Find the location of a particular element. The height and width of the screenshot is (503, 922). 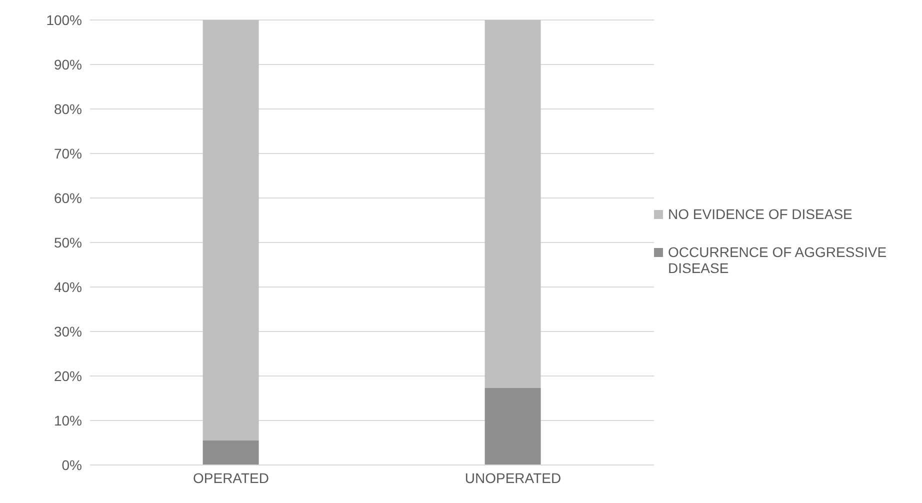

y-tick-label: 10% is located at coordinates (68, 420).